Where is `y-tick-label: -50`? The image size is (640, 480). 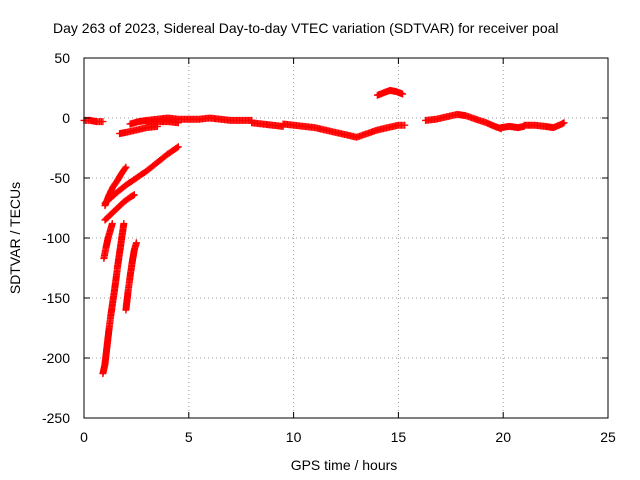
y-tick-label: -50 is located at coordinates (60, 178).